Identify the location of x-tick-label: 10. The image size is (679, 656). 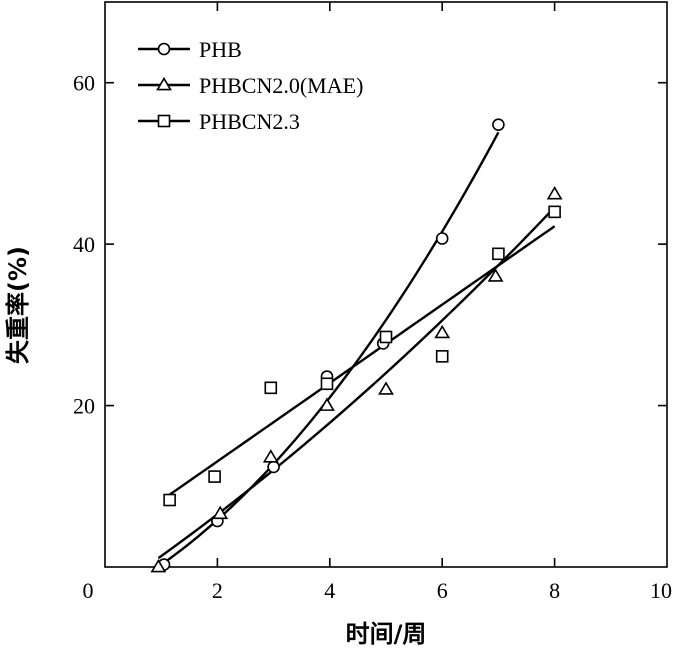
(661, 590).